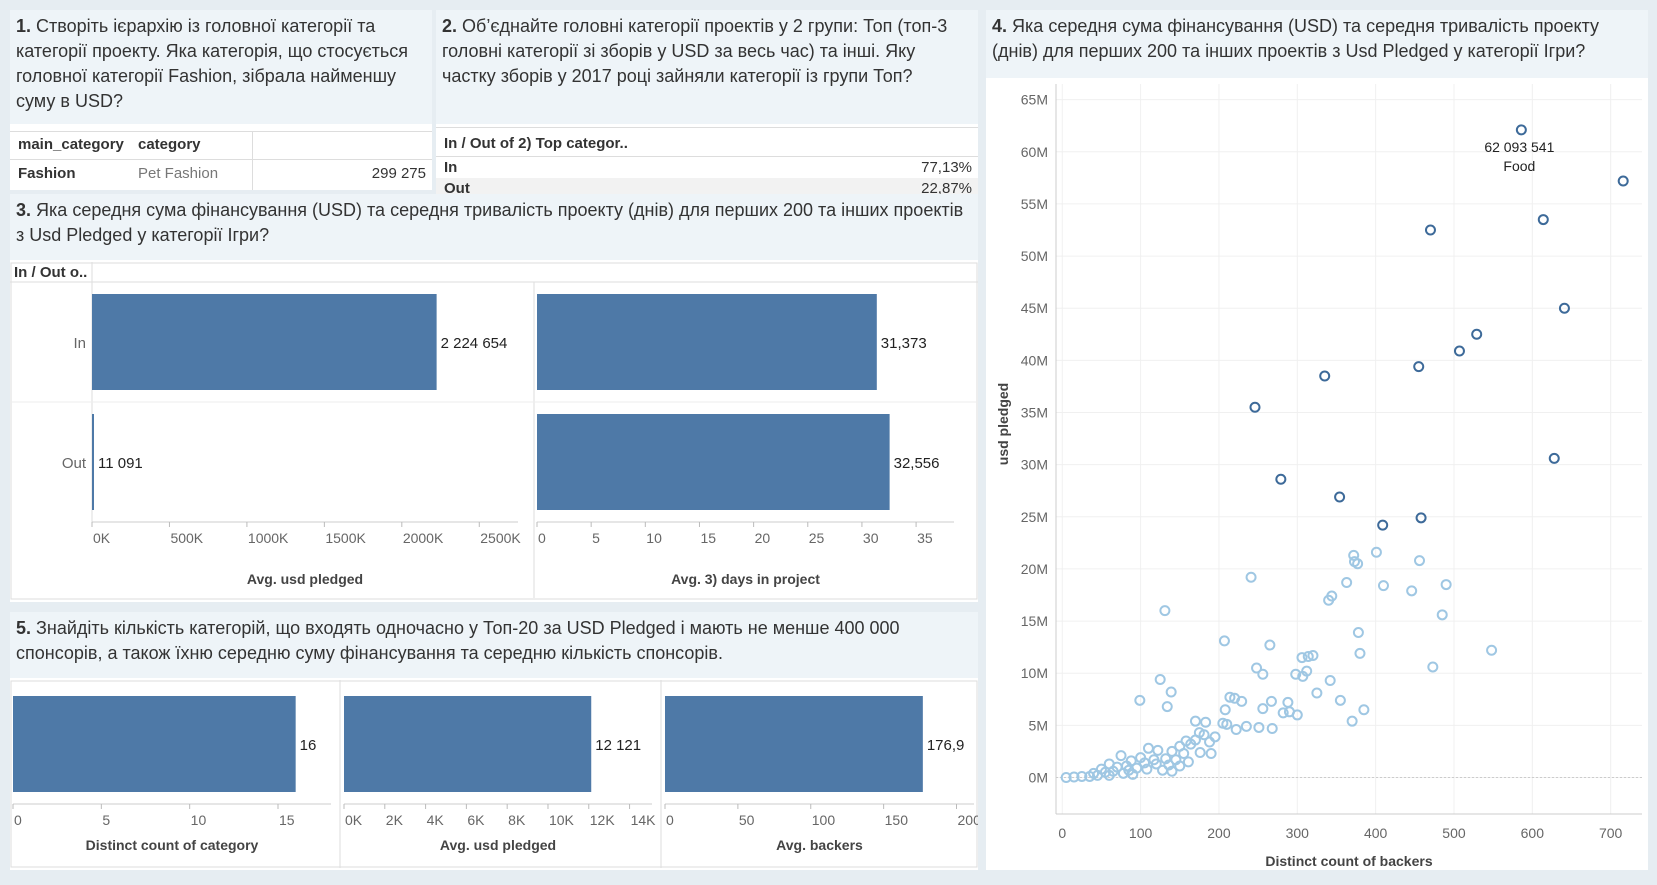 The image size is (1657, 885). Describe the element at coordinates (102, 538) in the screenshot. I see `q3-pledged-tick-label-0: 0K` at that location.